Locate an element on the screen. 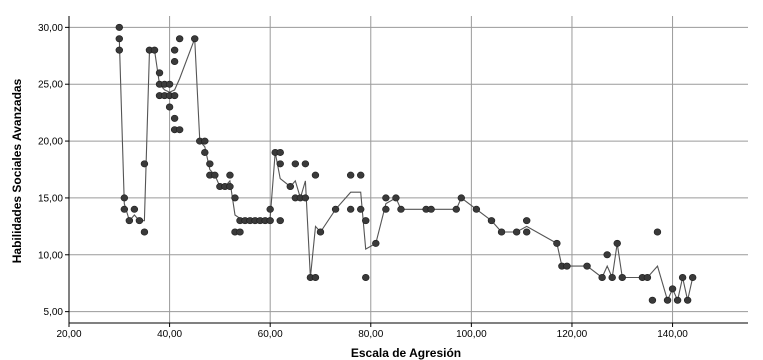 This screenshot has height=360, width=763. x-tick-label: 100,00 is located at coordinates (471, 334).